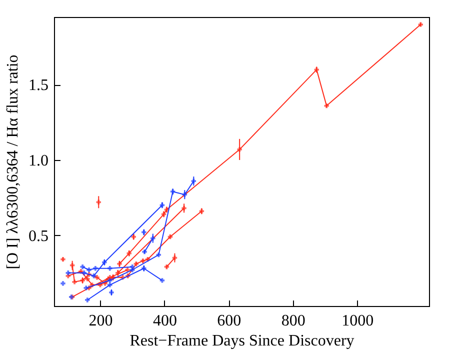 Image resolution: width=471 pixels, height=364 pixels. Describe the element at coordinates (242, 341) in the screenshot. I see `x-axis-title: Rest−Frame Days Since Discovery` at that location.